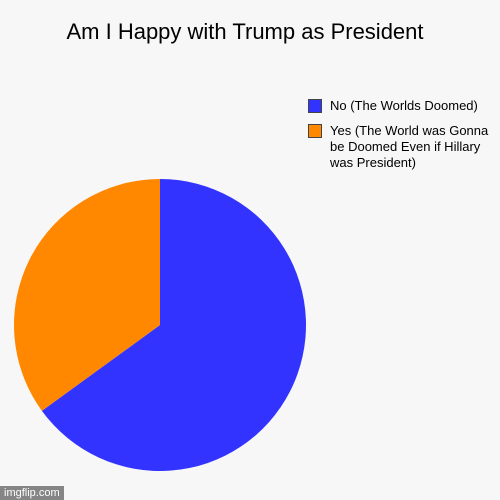  What do you see at coordinates (32, 493) in the screenshot?
I see `watermark: imgflip.com` at bounding box center [32, 493].